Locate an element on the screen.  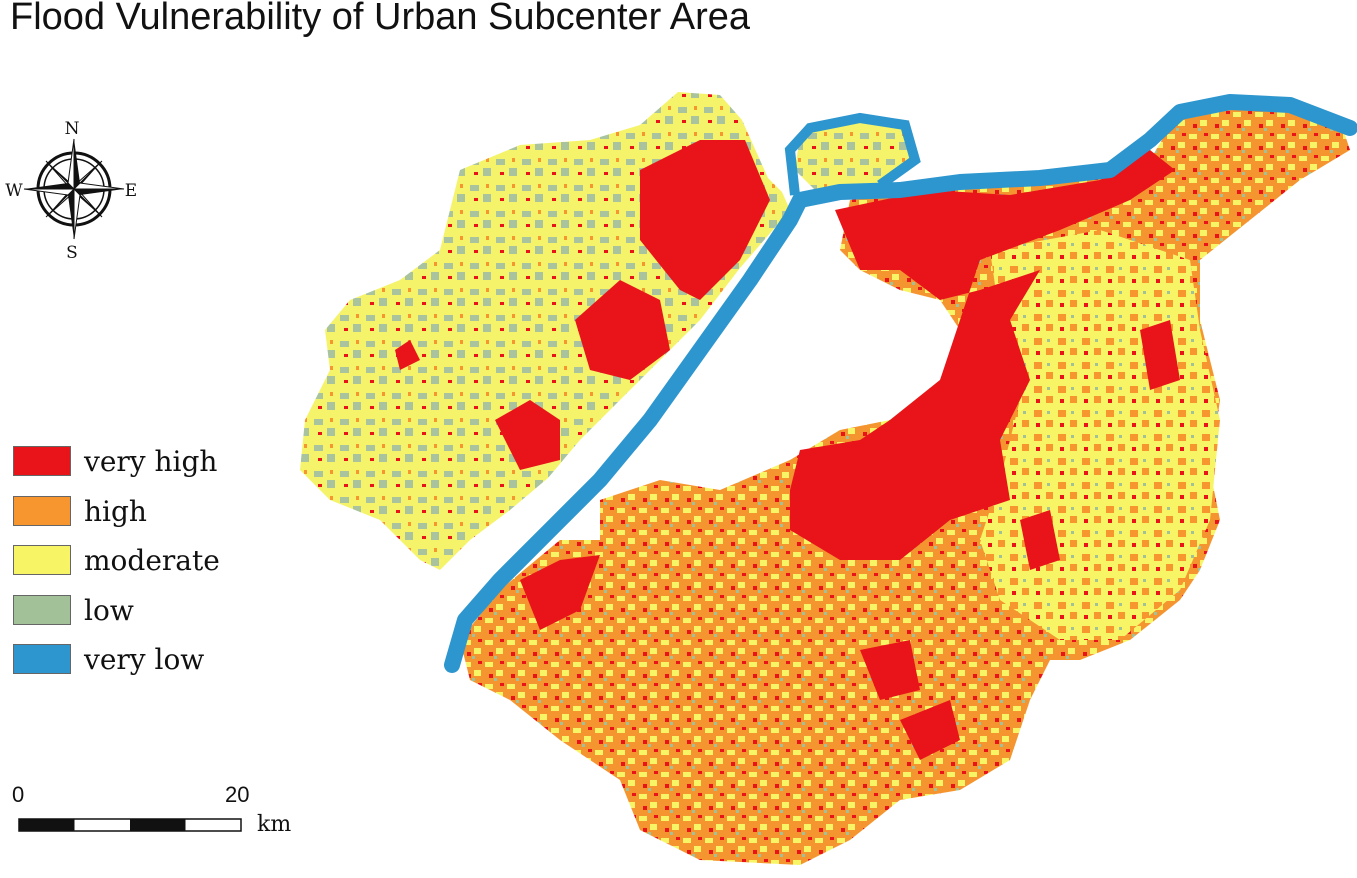
scale-start-label: 0 is located at coordinates (18, 794).